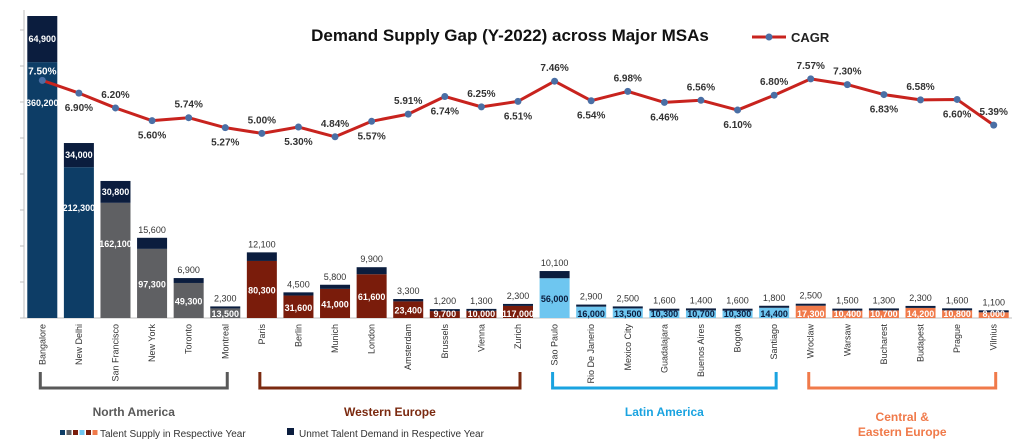  What do you see at coordinates (664, 412) in the screenshot?
I see `region-label: Latin America` at bounding box center [664, 412].